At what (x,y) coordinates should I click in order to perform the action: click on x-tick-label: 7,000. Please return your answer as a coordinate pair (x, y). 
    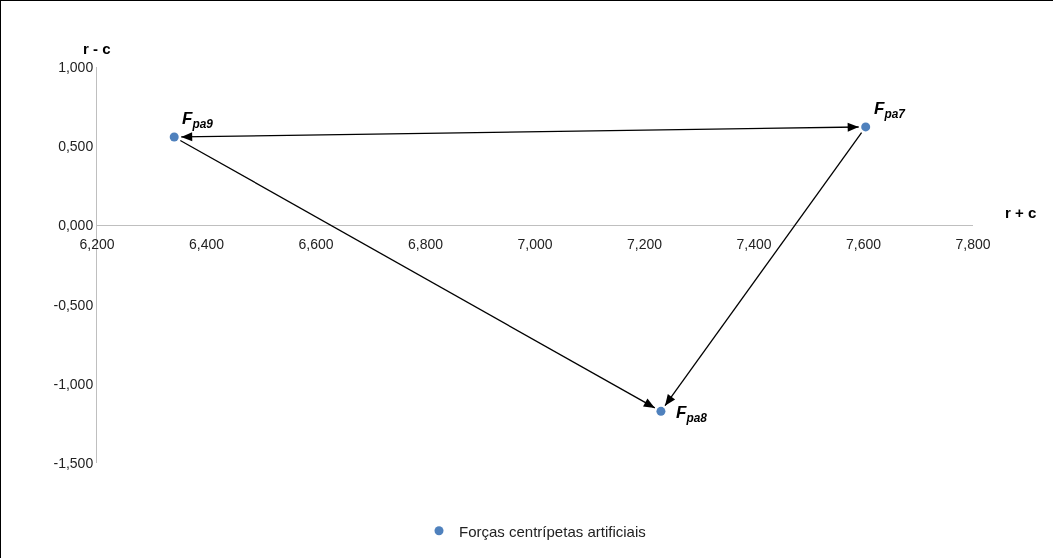
    Looking at the image, I should click on (535, 244).